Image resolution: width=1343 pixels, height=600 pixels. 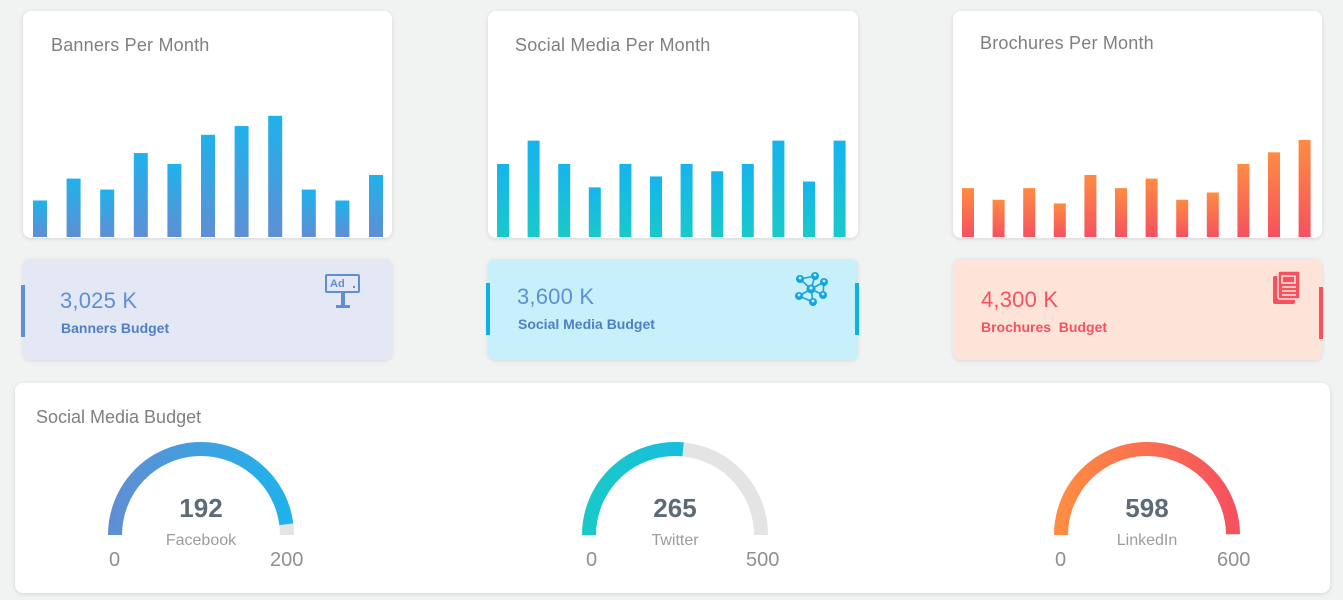 What do you see at coordinates (1147, 540) in the screenshot?
I see `linkedin-gauge-label: LinkedIn` at bounding box center [1147, 540].